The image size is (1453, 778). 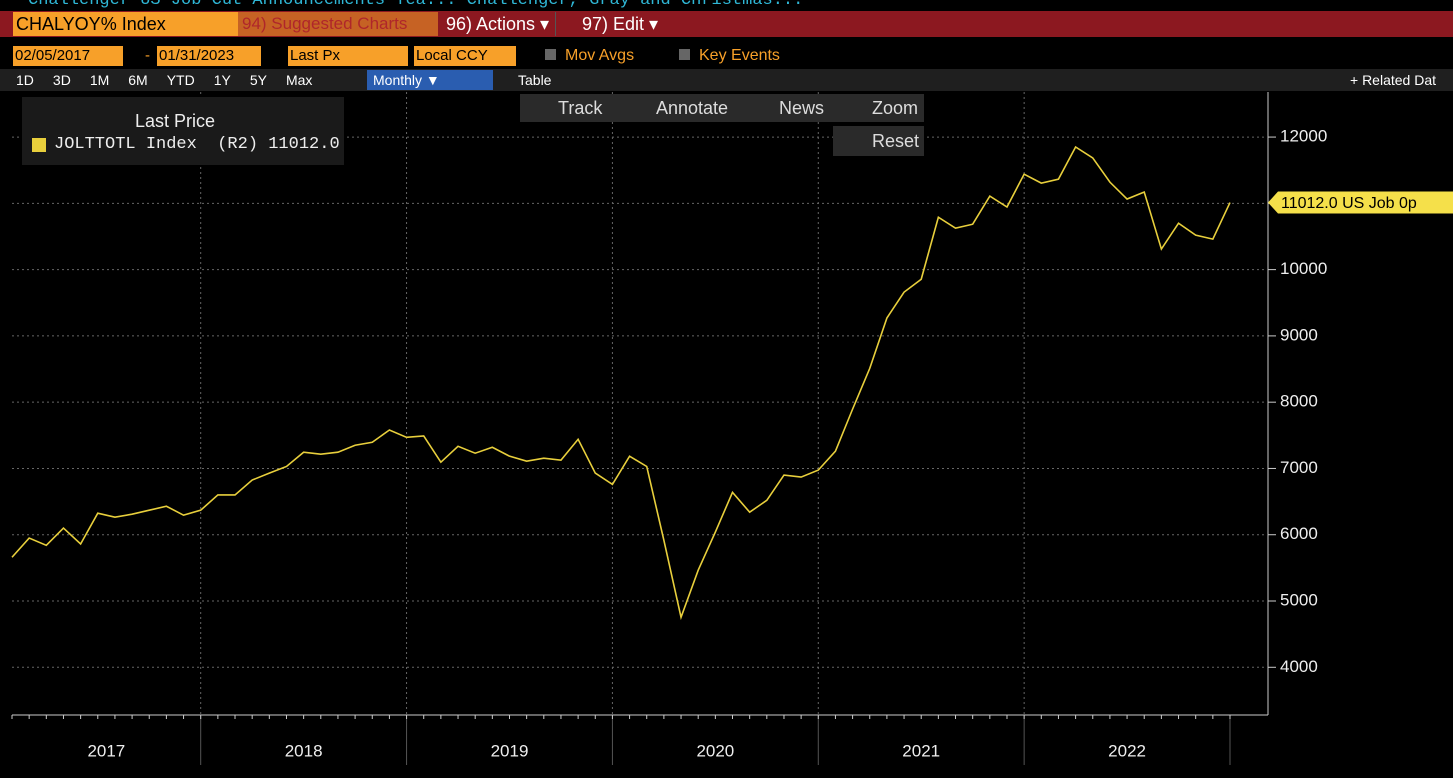 What do you see at coordinates (25, 80) in the screenshot?
I see `range-button: 1D` at bounding box center [25, 80].